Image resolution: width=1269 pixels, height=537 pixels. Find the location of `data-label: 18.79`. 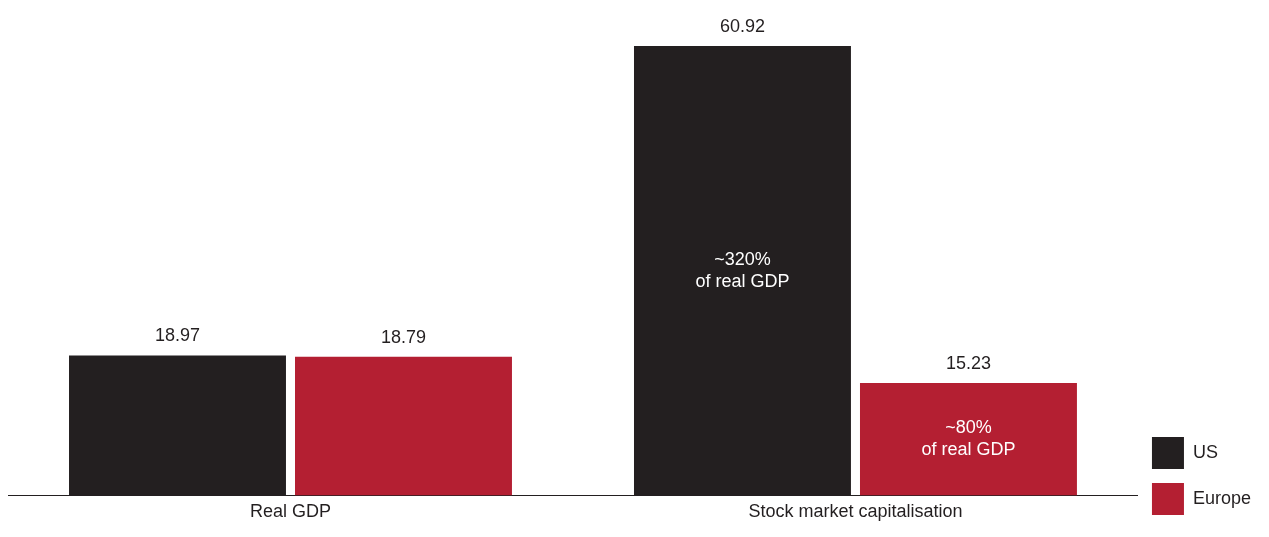

data-label: 18.79 is located at coordinates (403, 336).